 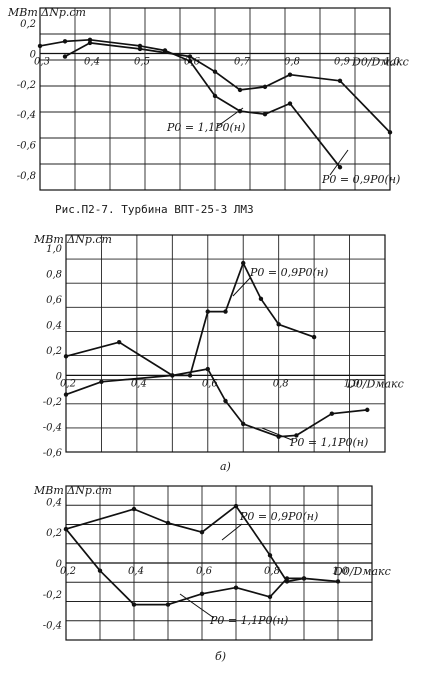 I want to click on figure-caption: а), so click(x=225, y=466).